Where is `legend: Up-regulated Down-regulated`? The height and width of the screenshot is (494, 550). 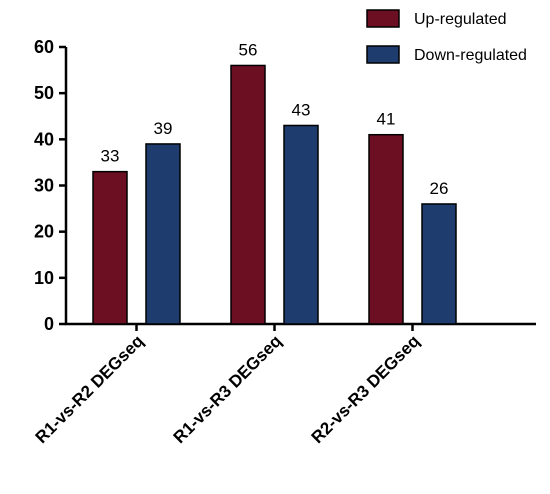 legend: Up-regulated Down-regulated is located at coordinates (446, 36).